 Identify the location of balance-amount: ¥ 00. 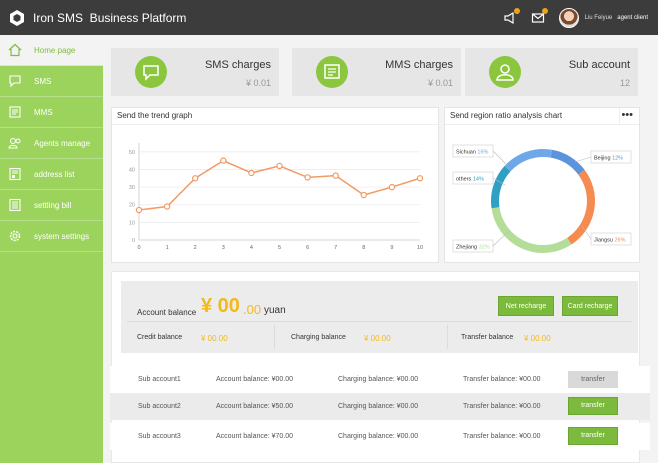
(220, 306).